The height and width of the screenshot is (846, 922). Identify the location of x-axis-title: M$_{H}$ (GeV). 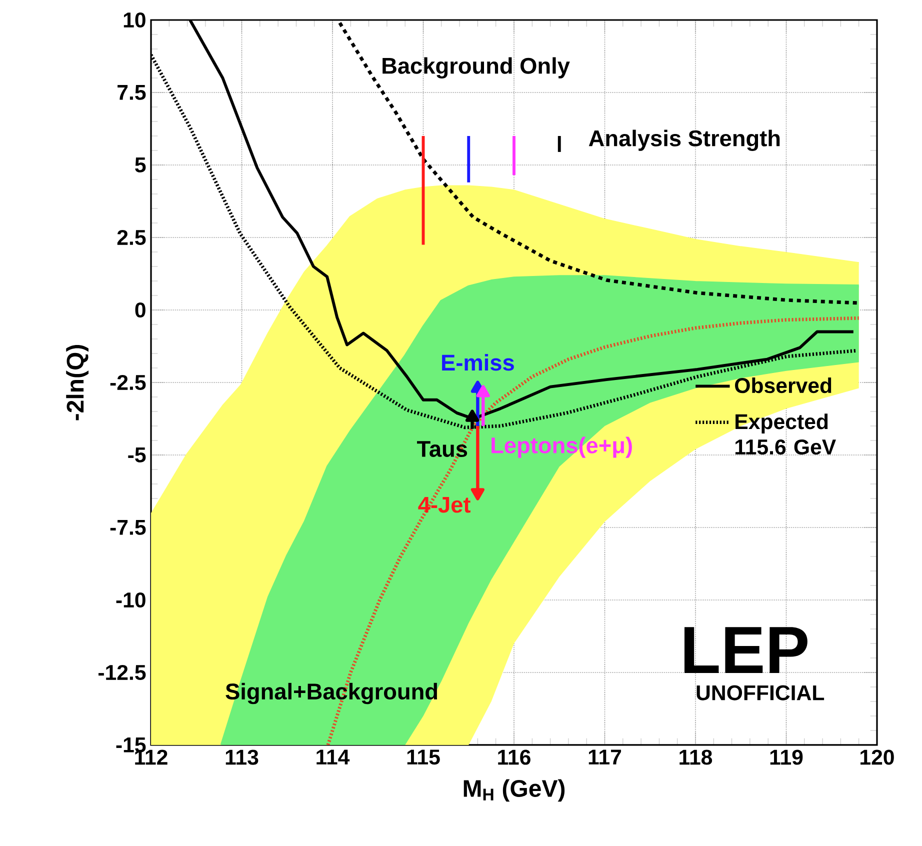
(514, 790).